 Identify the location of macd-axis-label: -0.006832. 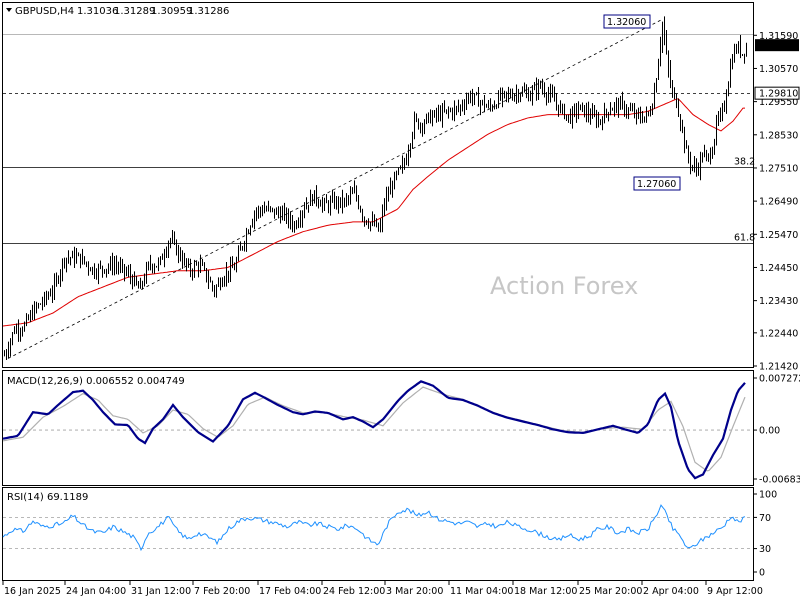
(779, 480).